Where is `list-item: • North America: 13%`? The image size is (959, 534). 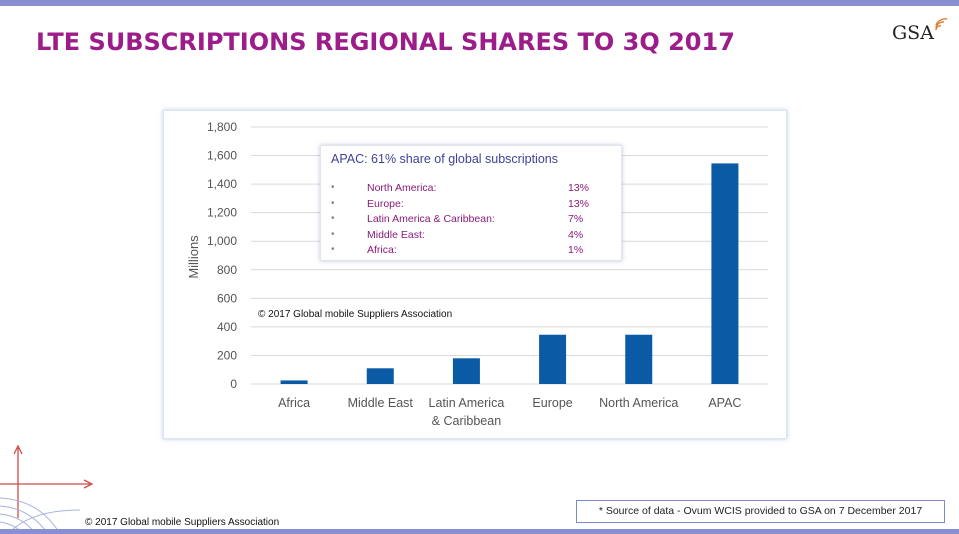
list-item: • North America: 13% is located at coordinates (471, 190).